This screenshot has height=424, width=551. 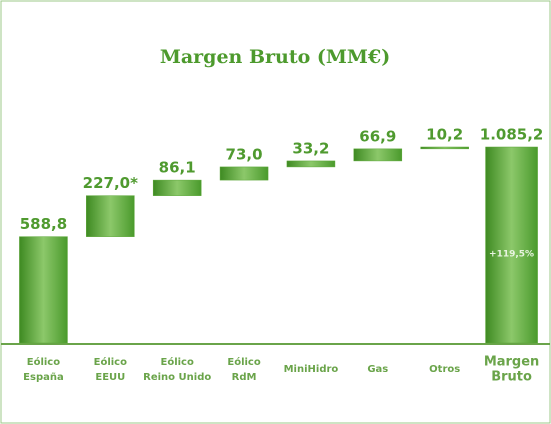 What do you see at coordinates (110, 183) in the screenshot?
I see `data-label: 227,0*` at bounding box center [110, 183].